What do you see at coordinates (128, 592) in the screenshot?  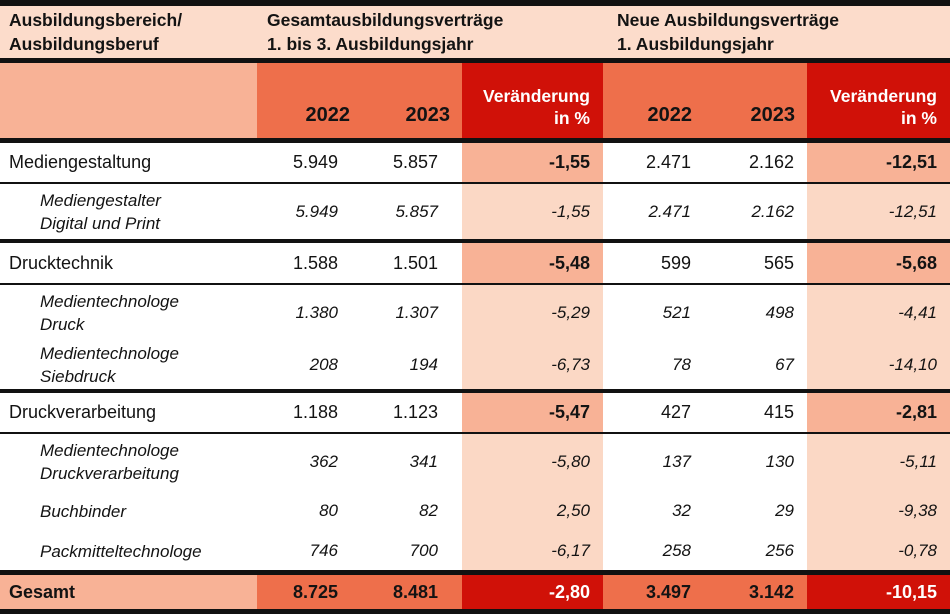 I see `total-label: Gesamt` at bounding box center [128, 592].